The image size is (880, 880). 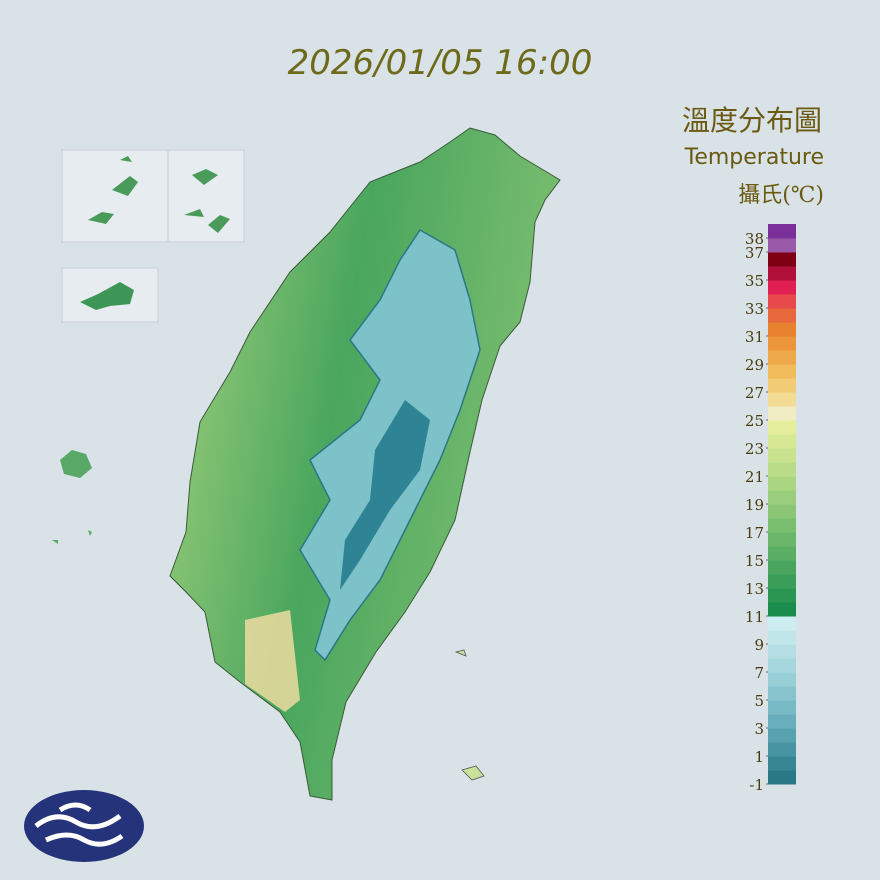 I want to click on legend-tick-label: 21, so click(x=754, y=477).